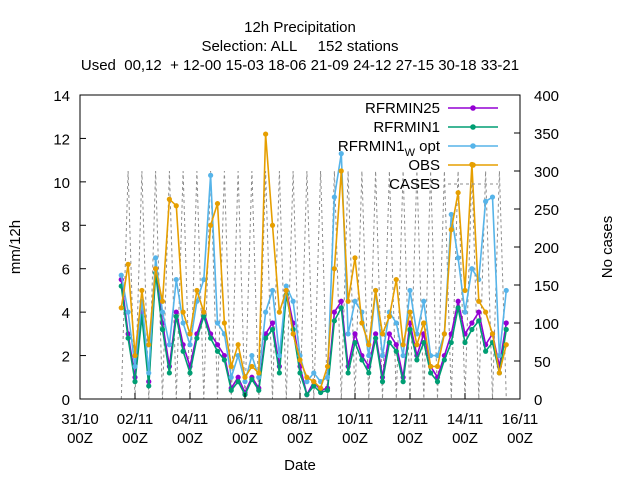 This screenshot has height=480, width=640. What do you see at coordinates (300, 419) in the screenshot?
I see `x-tick-label-date: 08/11` at bounding box center [300, 419].